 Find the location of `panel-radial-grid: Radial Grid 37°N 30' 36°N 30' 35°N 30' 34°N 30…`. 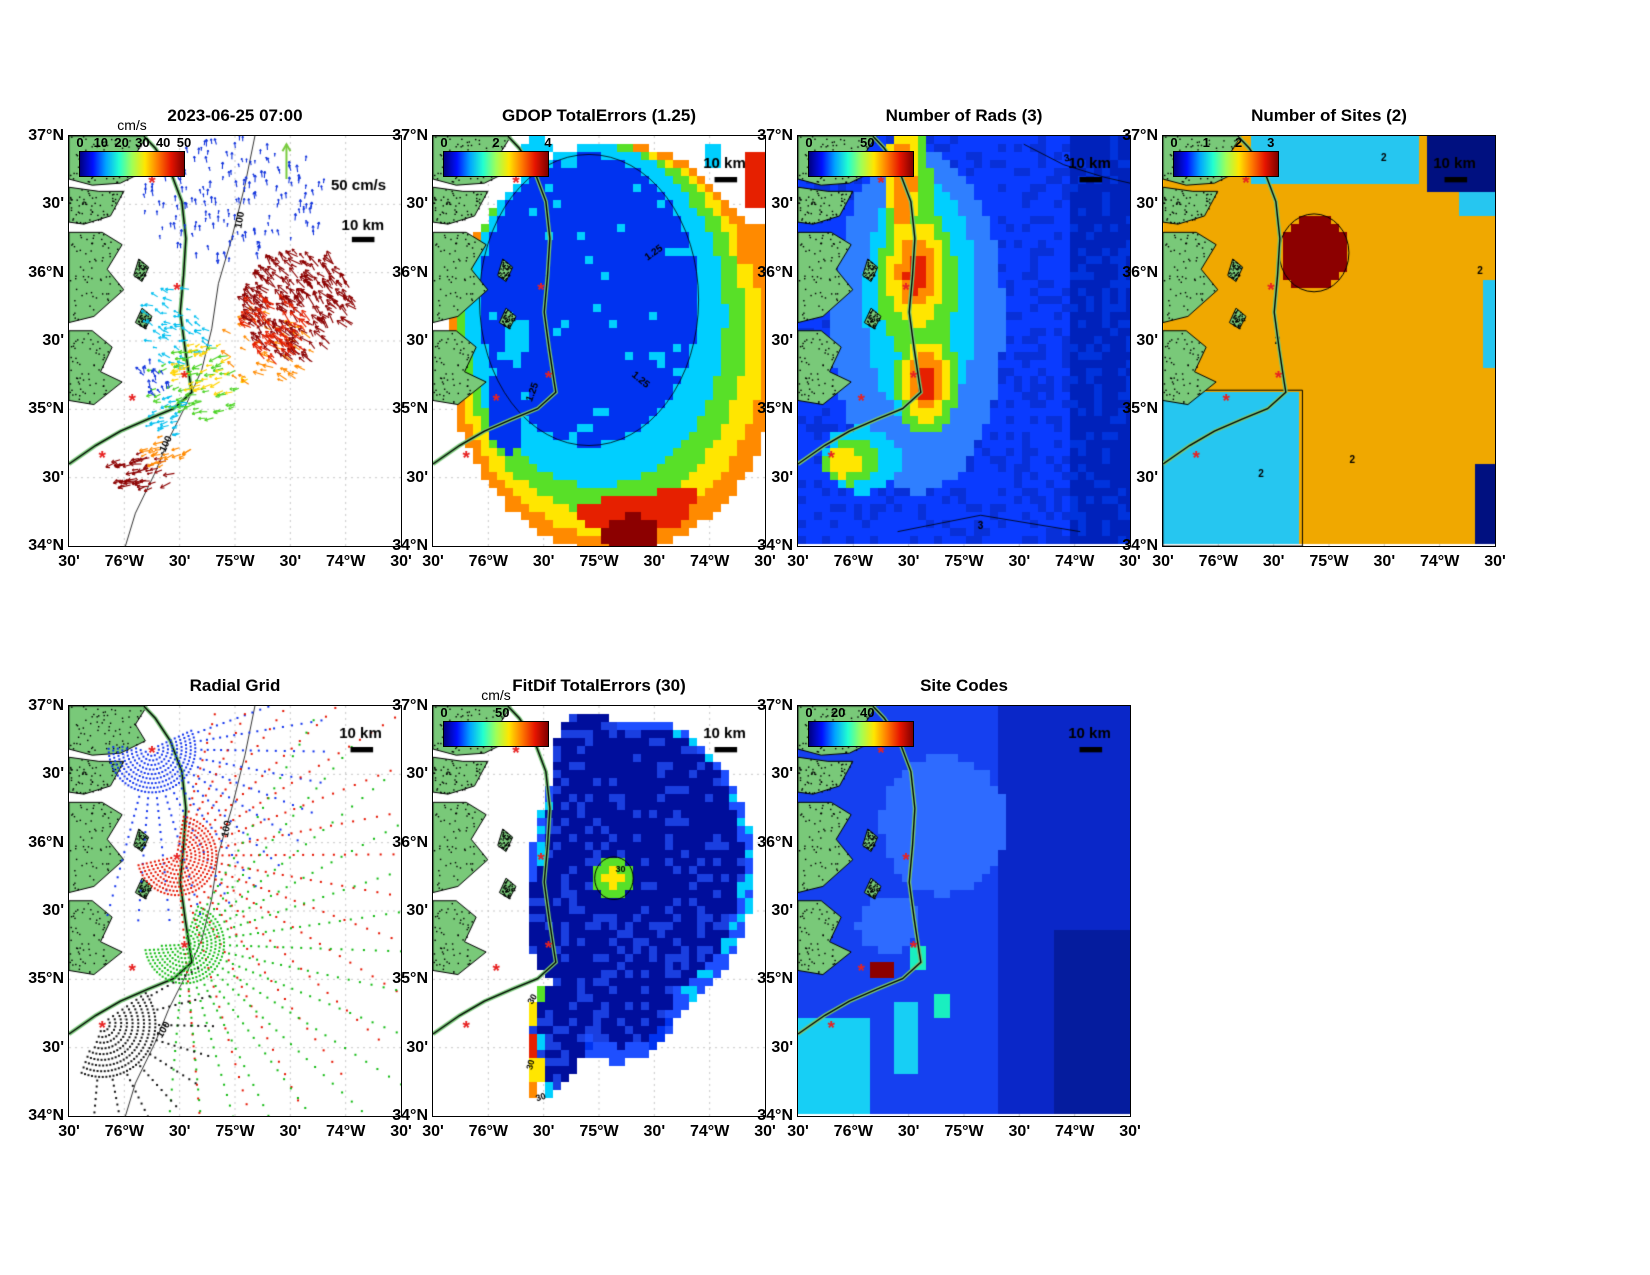

panel-radial-grid: Radial Grid 37°N 30' 36°N 30' 35°N 30' 34°N 30… is located at coordinates (220, 908).